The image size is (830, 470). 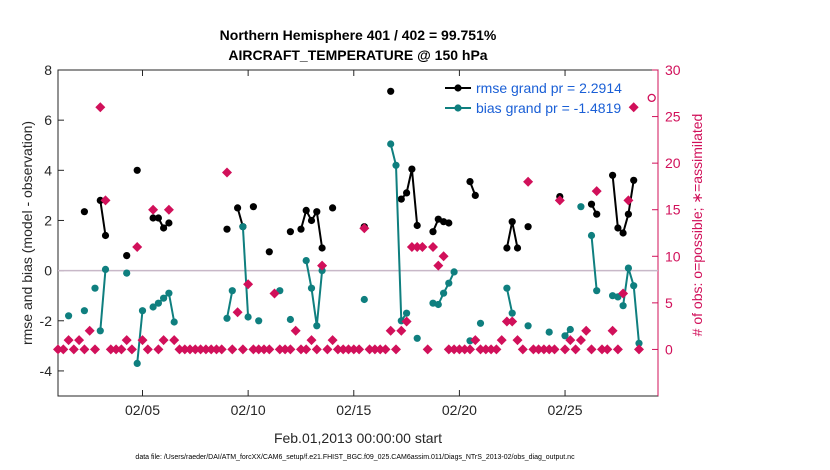 I want to click on y2-tick-label: 0, so click(x=669, y=349).